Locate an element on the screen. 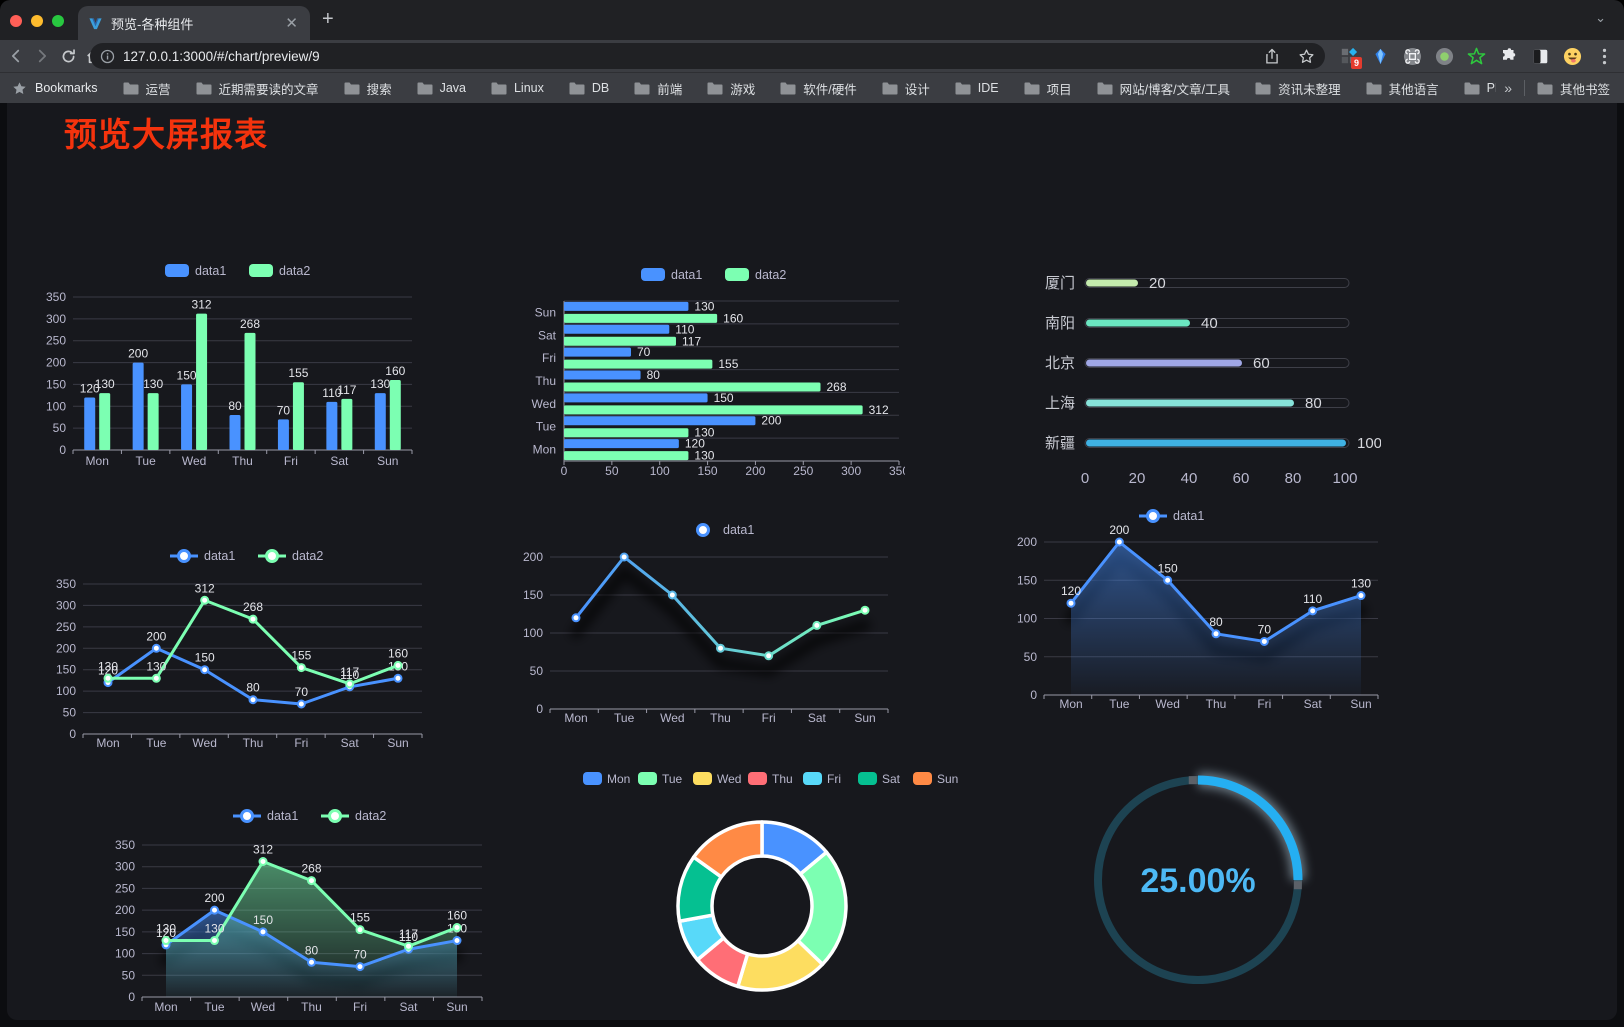 The image size is (1624, 1027). svg-text: 100 is located at coordinates (533, 633).